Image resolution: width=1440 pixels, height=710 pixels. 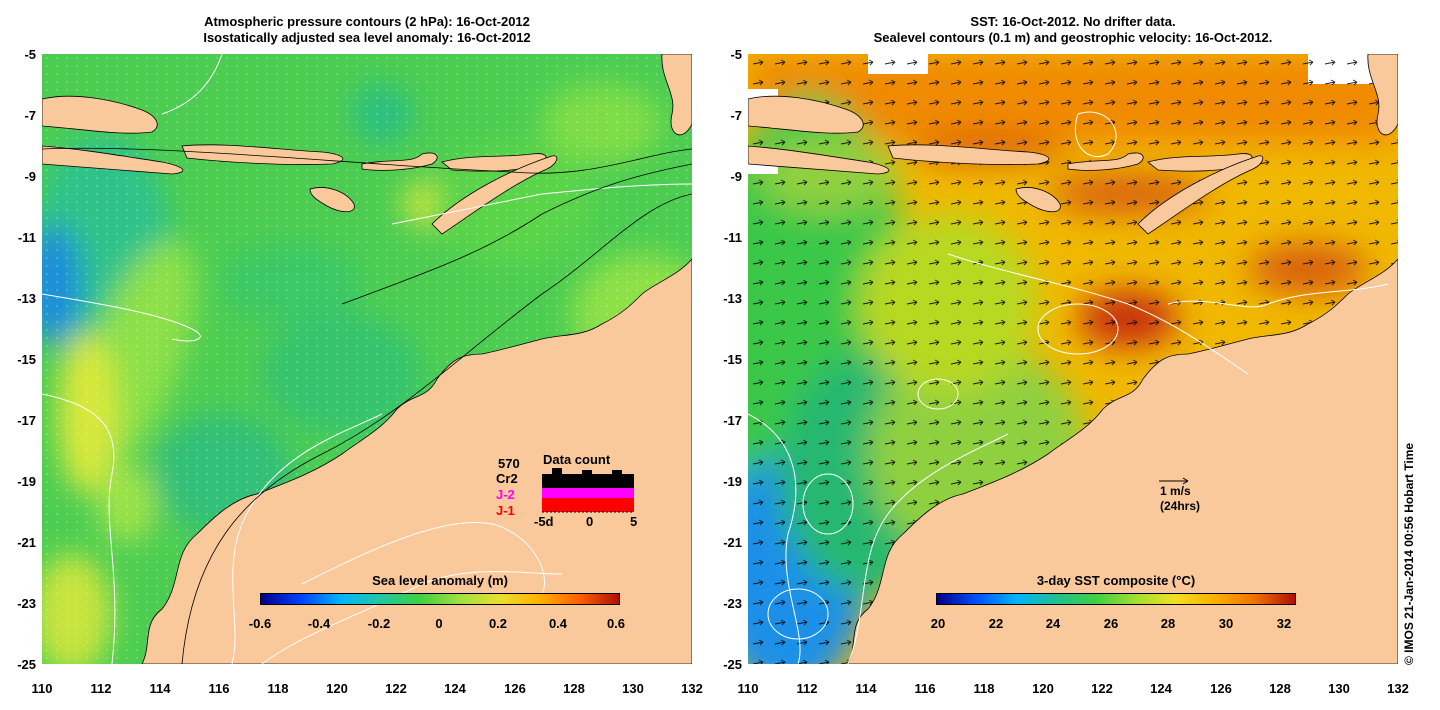 What do you see at coordinates (507, 478) in the screenshot?
I see `mission-label-cr2: Cr2` at bounding box center [507, 478].